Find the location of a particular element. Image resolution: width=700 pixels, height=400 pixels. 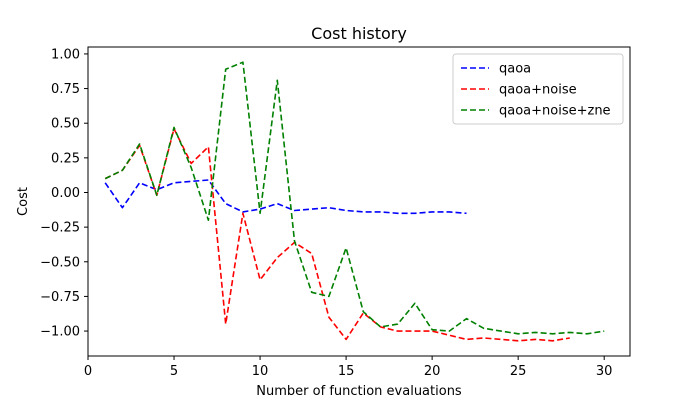

x-axis: 0 5 10 15 20 25 30 is located at coordinates (348, 367).